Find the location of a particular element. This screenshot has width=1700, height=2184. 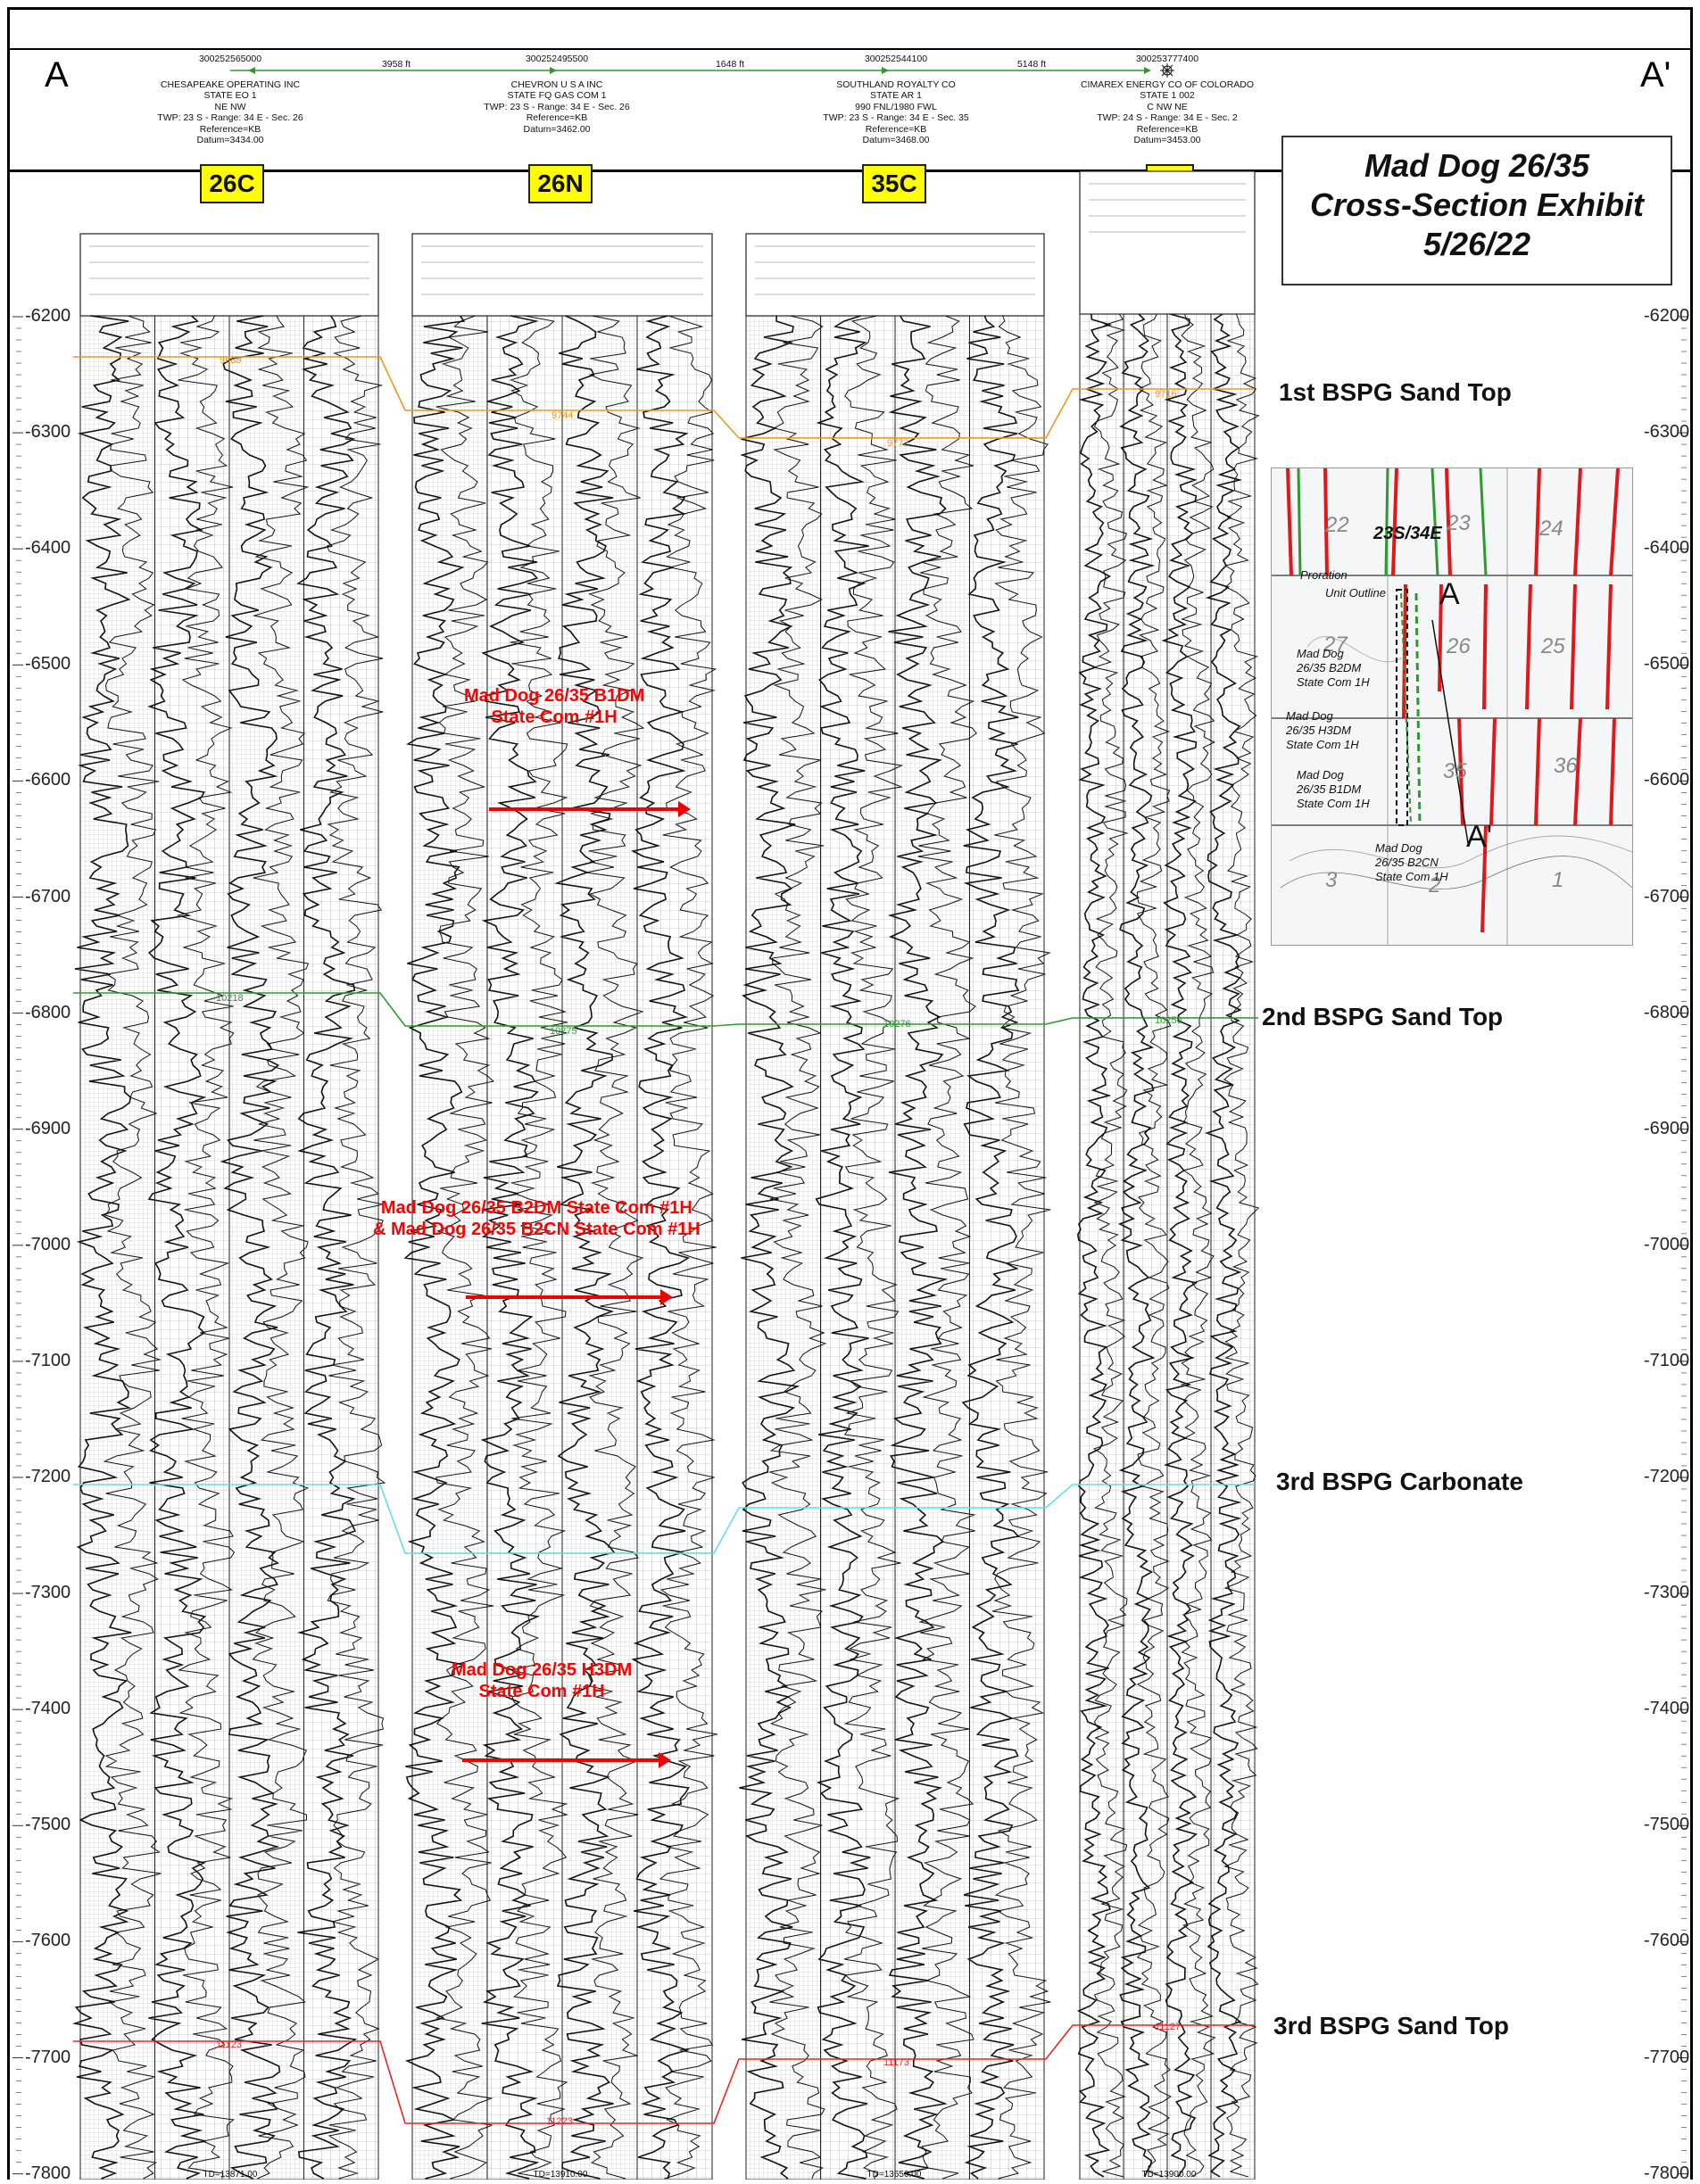

depth-tick-label: -6200 is located at coordinates (1667, 316).